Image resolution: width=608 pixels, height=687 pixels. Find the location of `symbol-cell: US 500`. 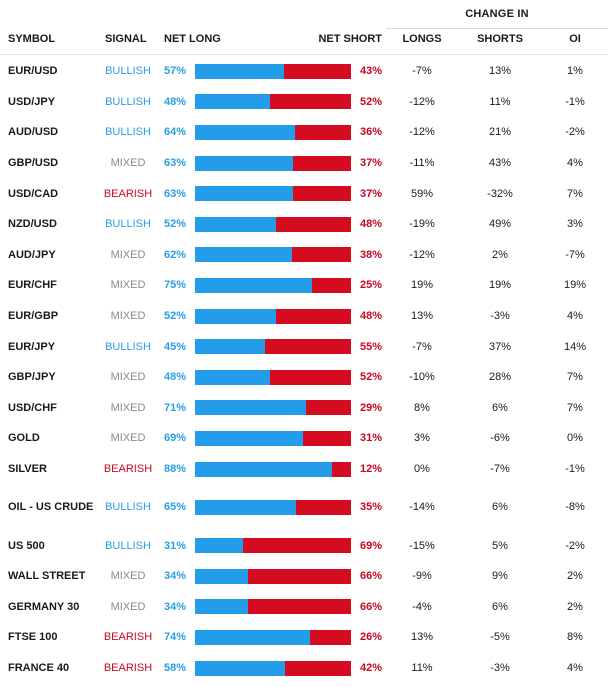

symbol-cell: US 500 is located at coordinates (26, 545).